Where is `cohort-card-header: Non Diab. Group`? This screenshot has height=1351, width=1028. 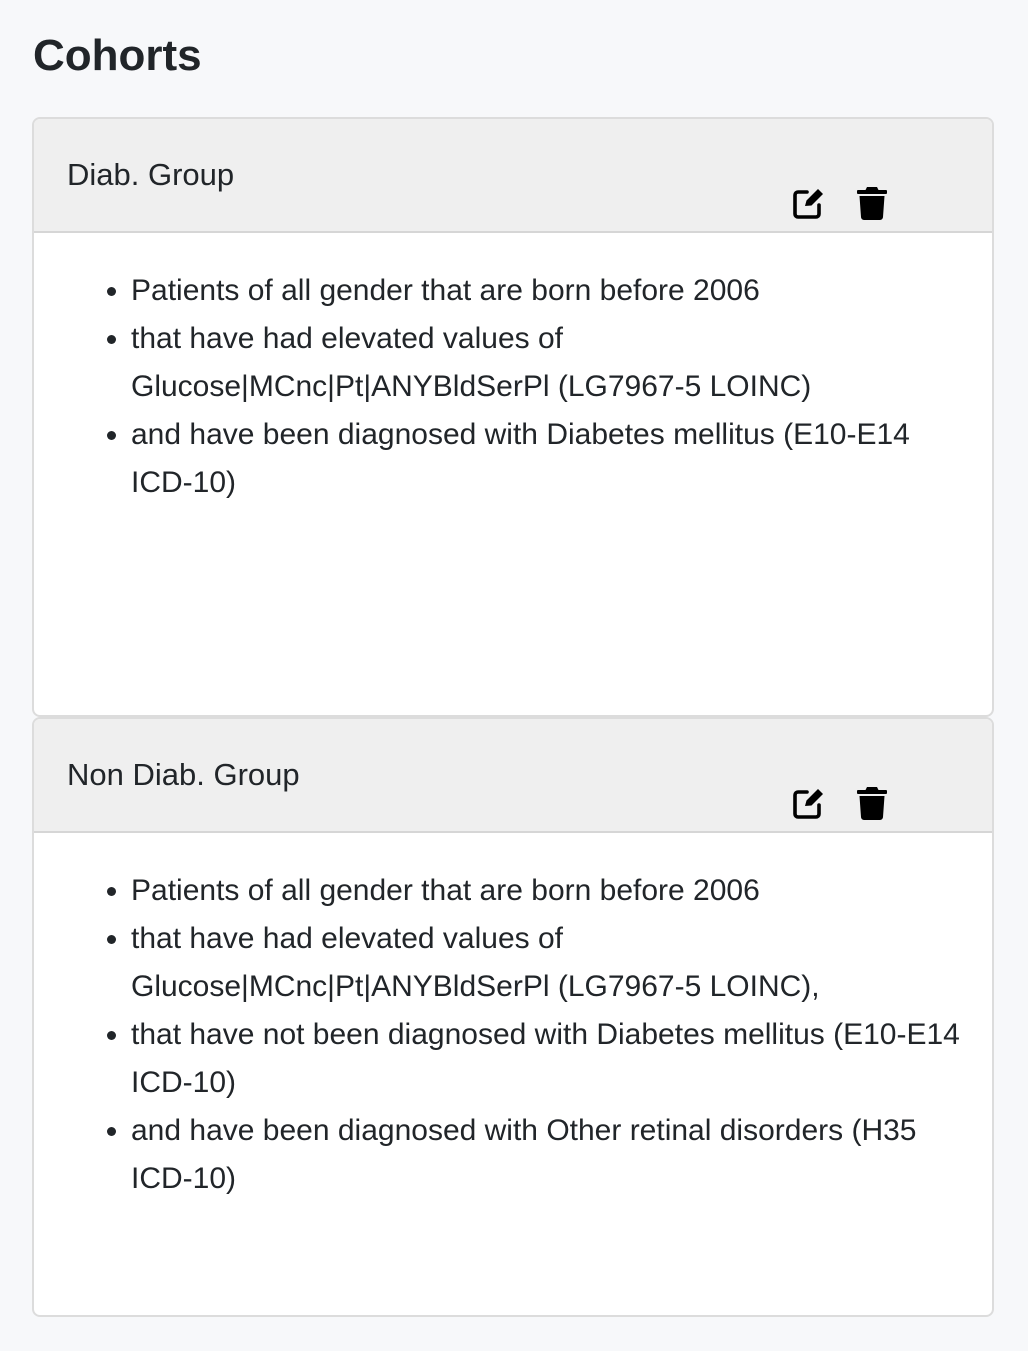
cohort-card-header: Non Diab. Group is located at coordinates (513, 776).